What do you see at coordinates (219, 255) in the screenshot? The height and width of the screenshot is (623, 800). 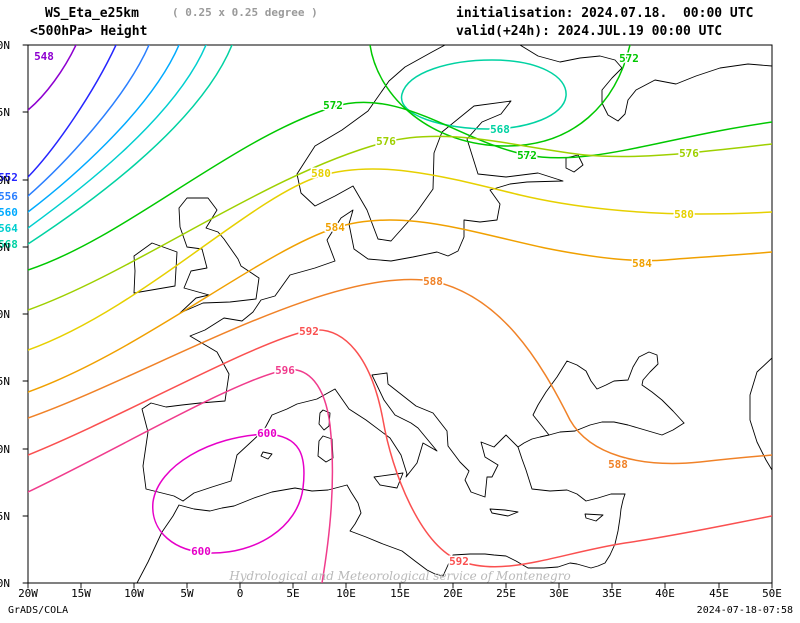 I see `coastline-britain` at bounding box center [219, 255].